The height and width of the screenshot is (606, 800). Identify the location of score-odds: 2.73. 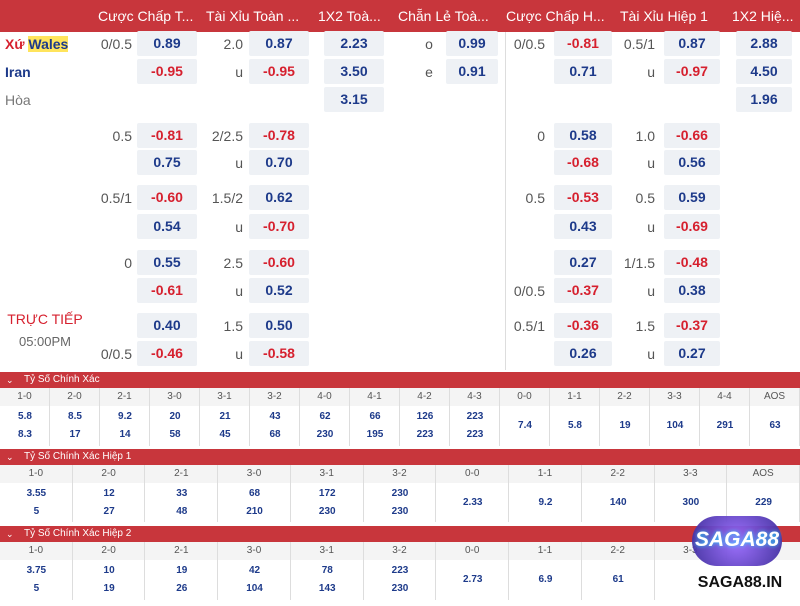
(472, 579).